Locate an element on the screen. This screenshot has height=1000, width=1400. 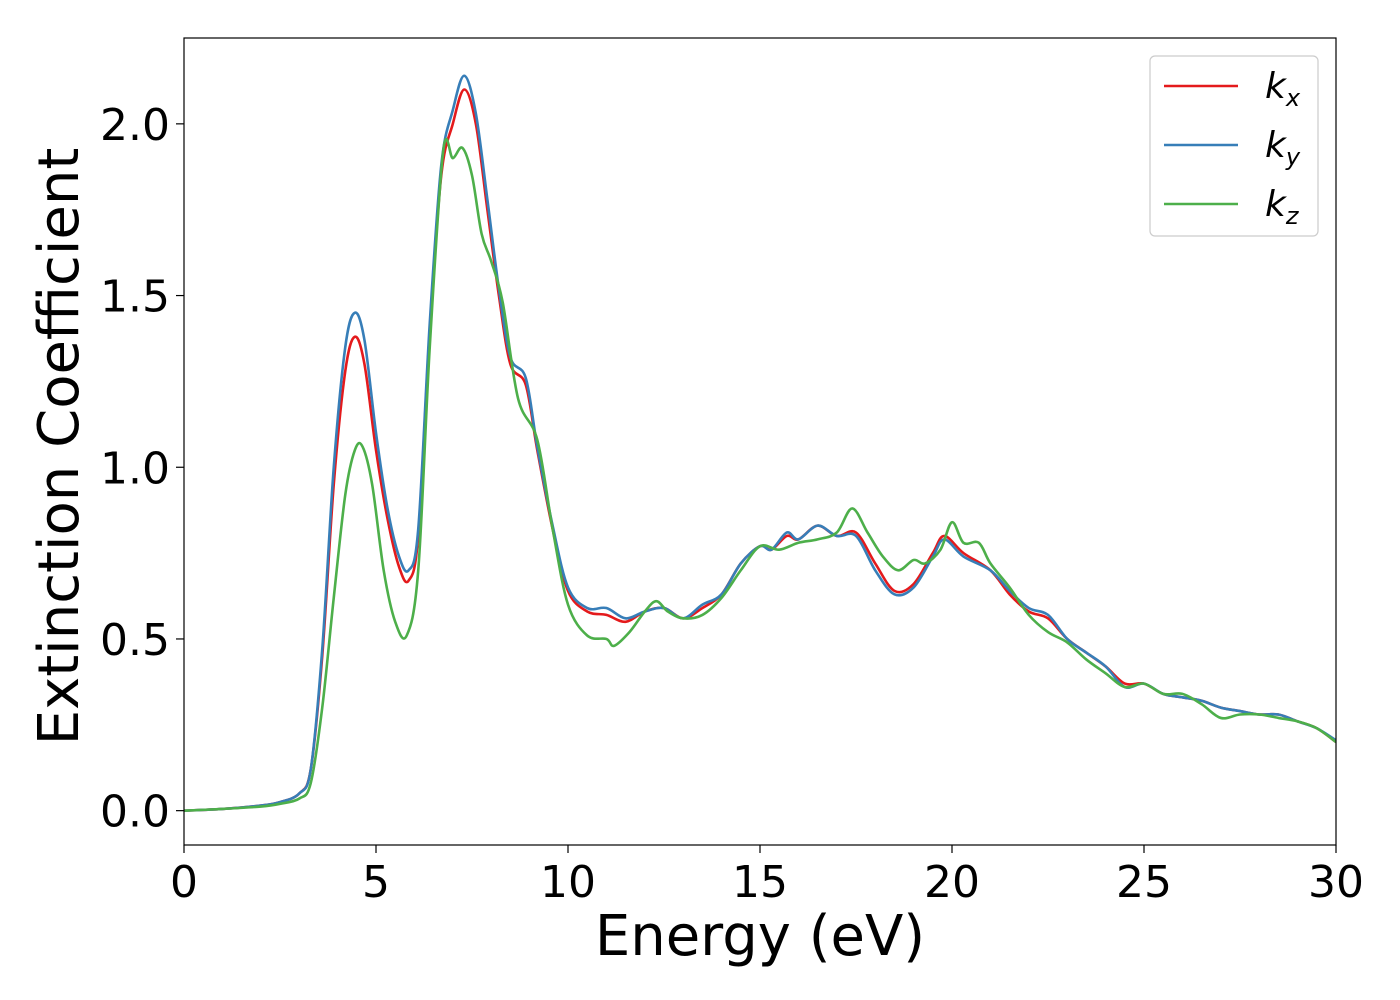
x-axis-ticks: 0 5 10 15 20 25 30 is located at coordinates (767, 876).